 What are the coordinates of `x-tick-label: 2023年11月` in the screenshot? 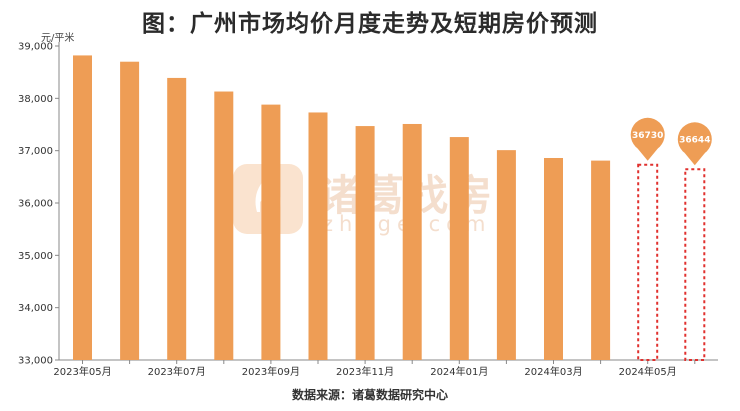 It's located at (365, 371).